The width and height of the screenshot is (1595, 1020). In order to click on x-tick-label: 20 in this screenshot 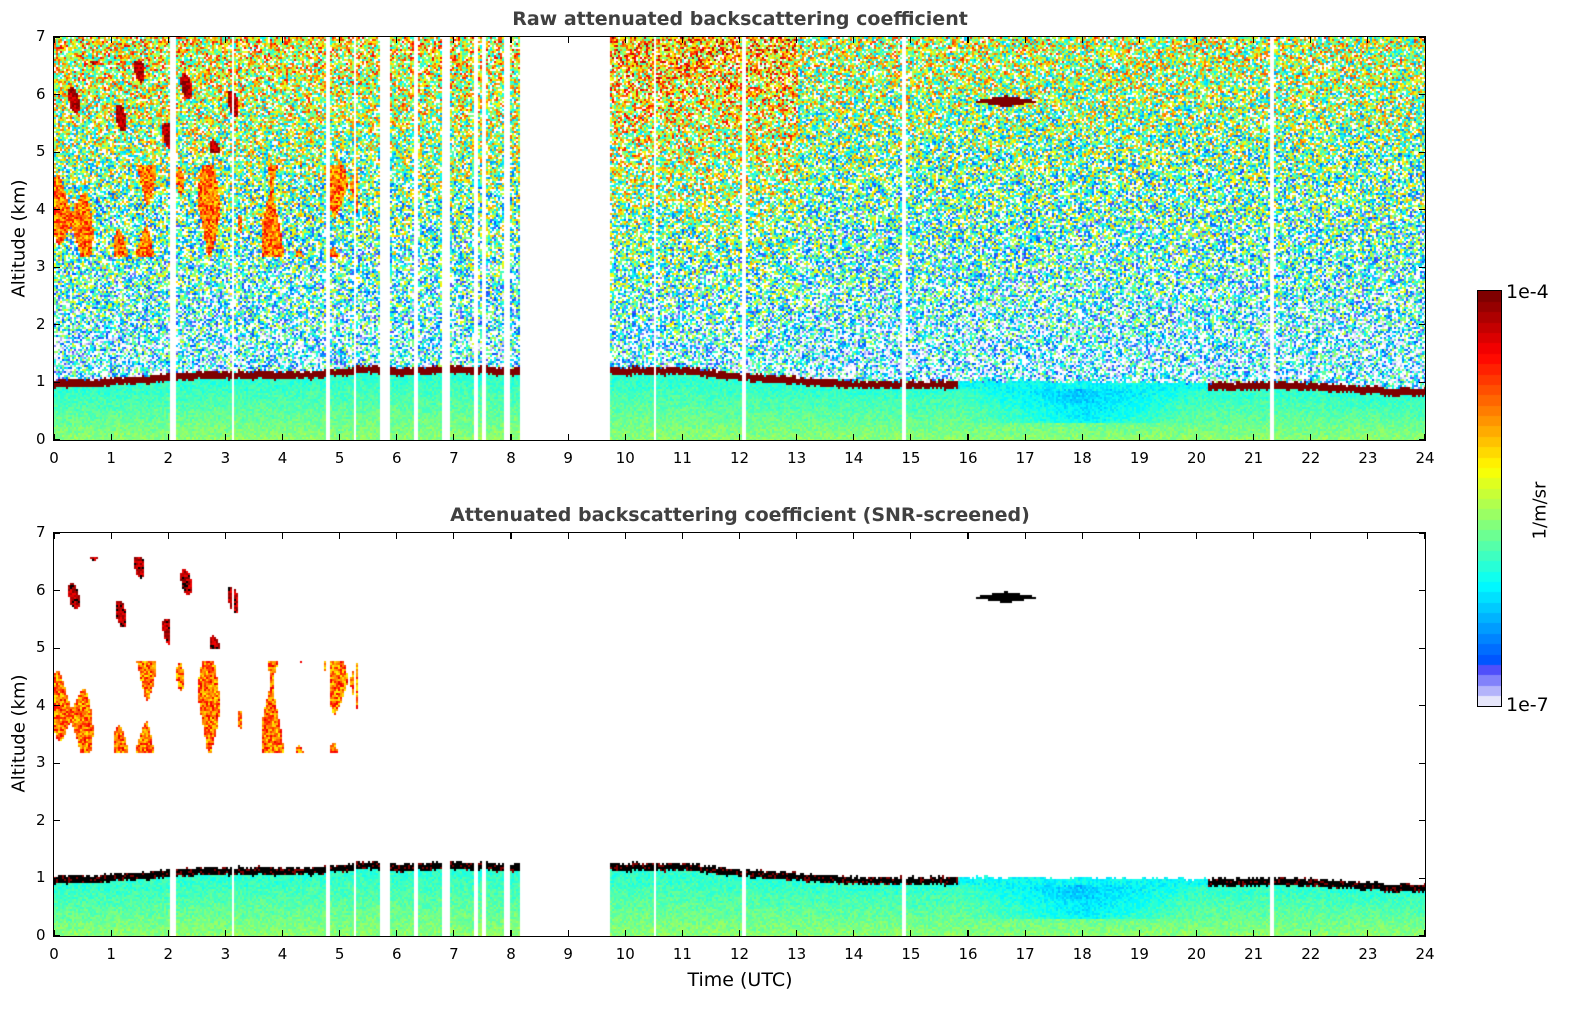, I will do `click(1196, 458)`.